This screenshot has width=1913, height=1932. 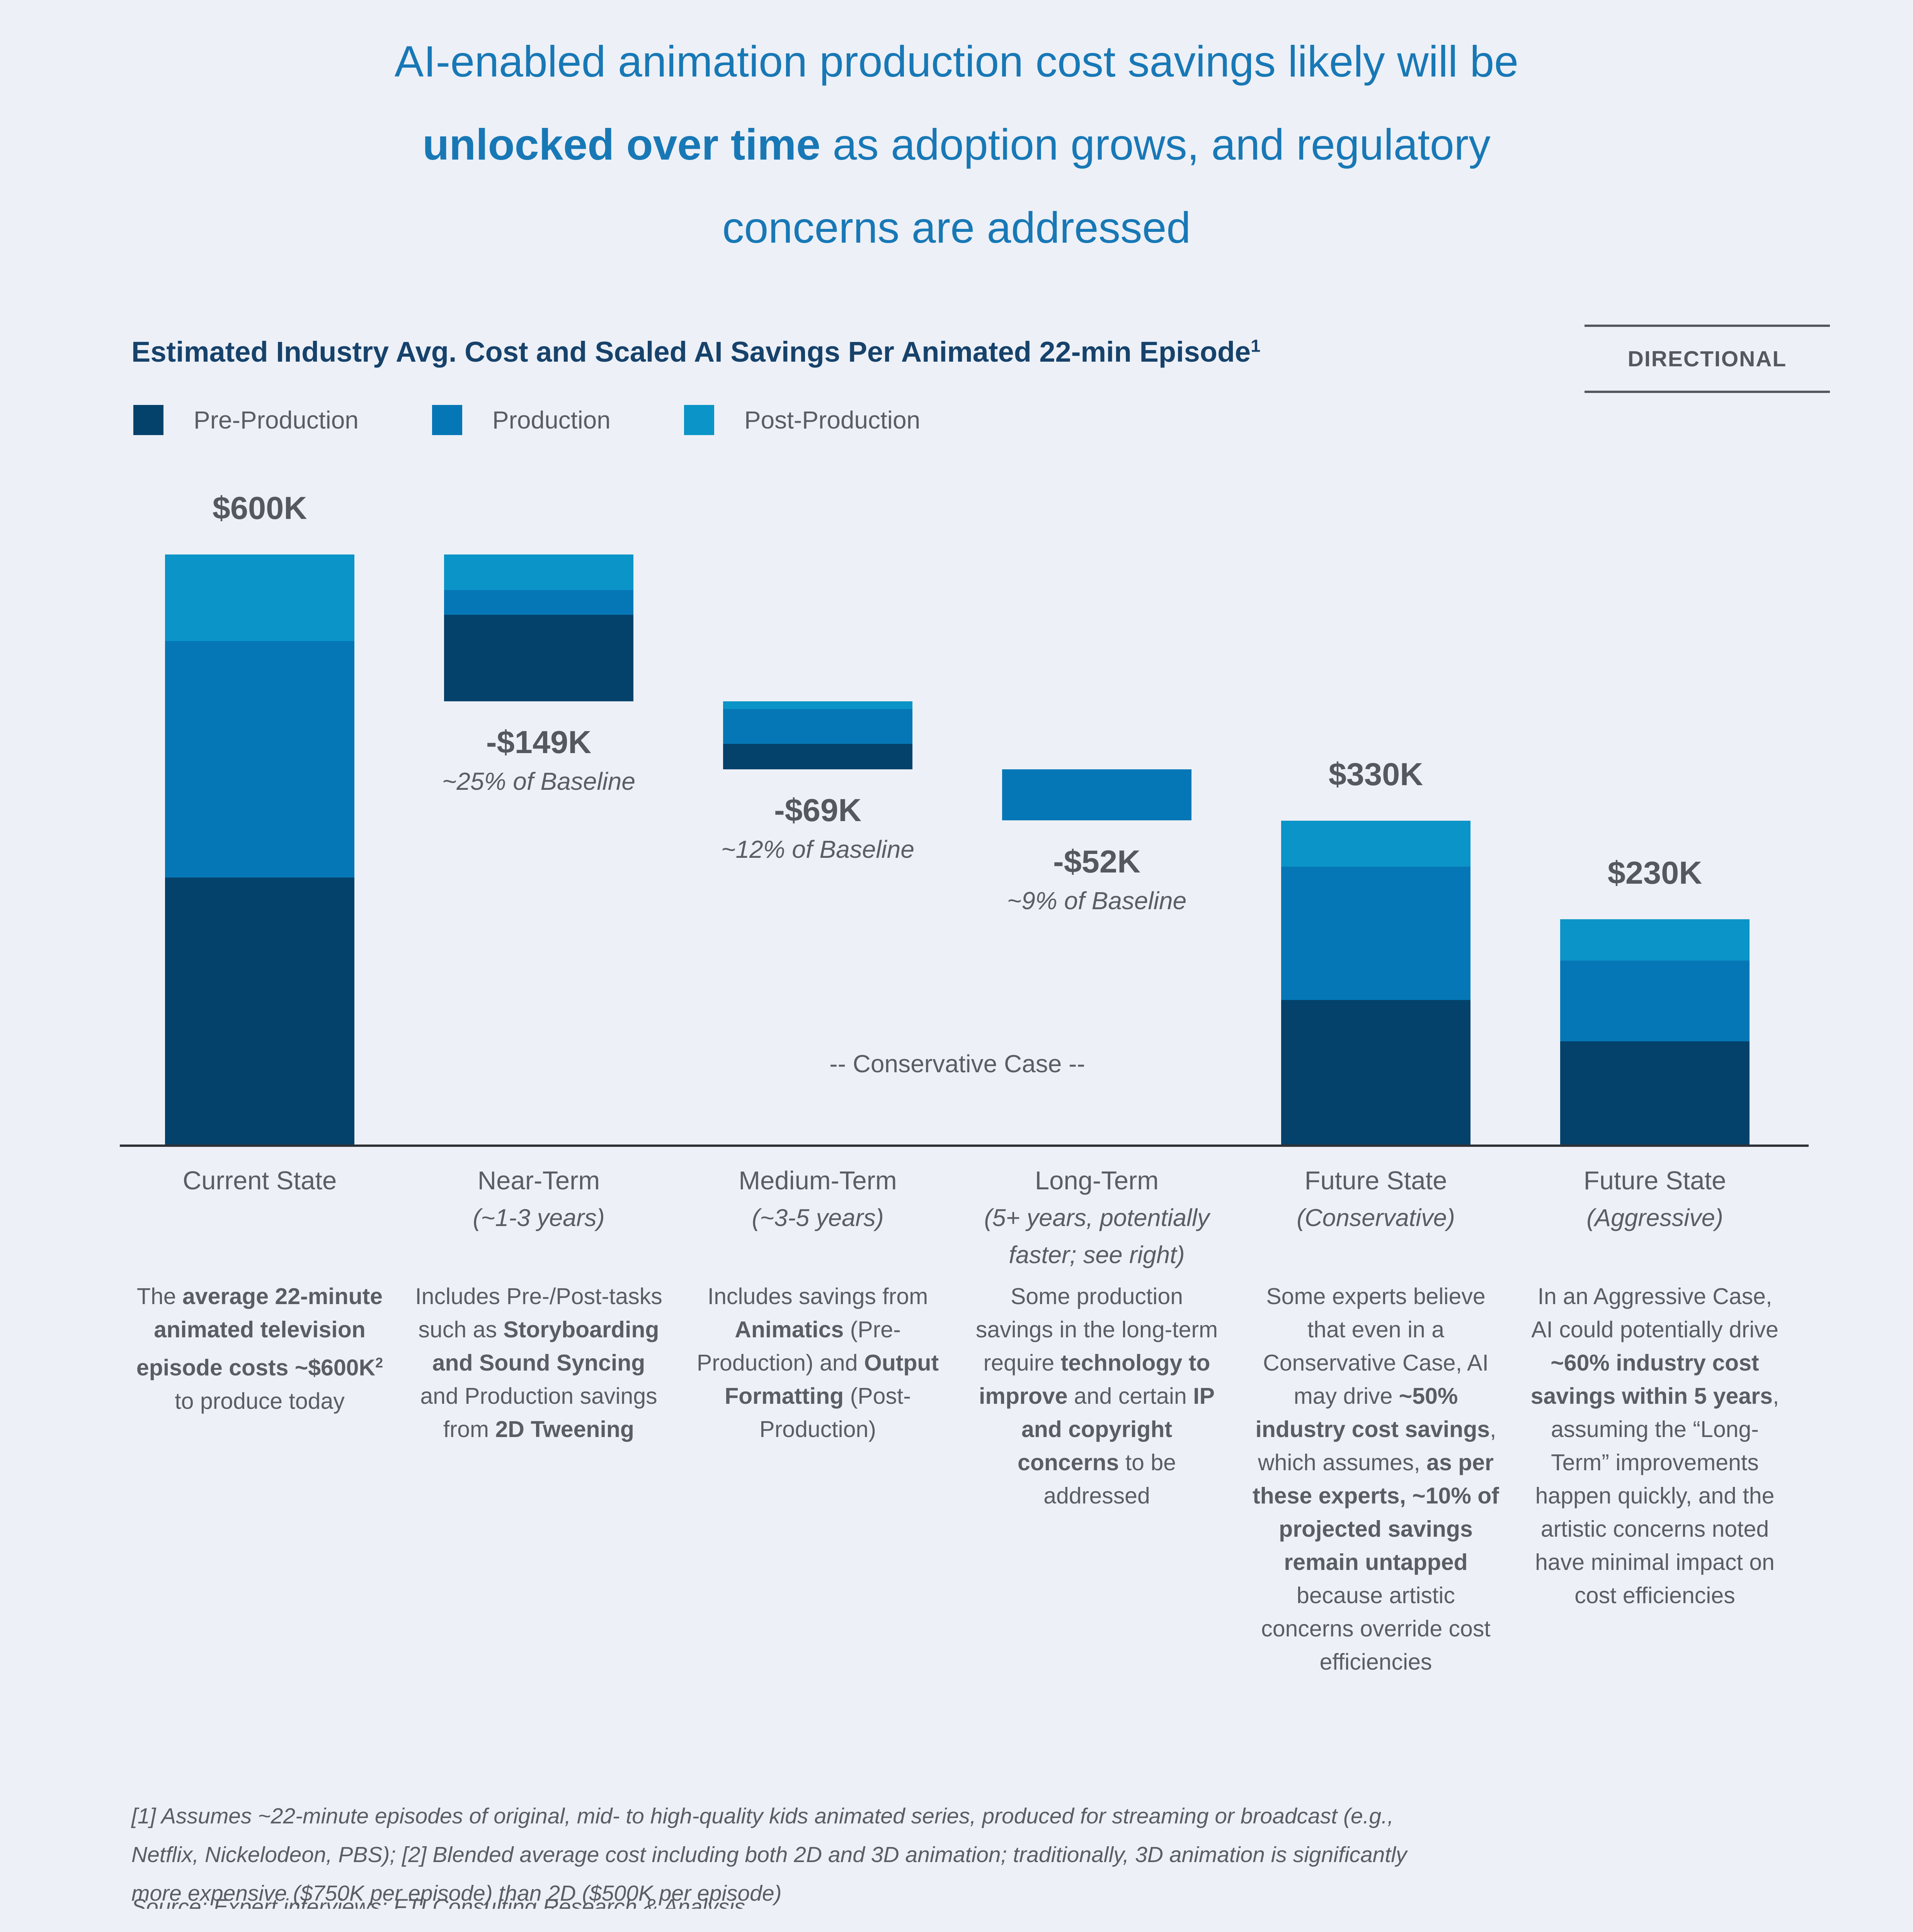 I want to click on text-segment: 1, so click(x=1256, y=346).